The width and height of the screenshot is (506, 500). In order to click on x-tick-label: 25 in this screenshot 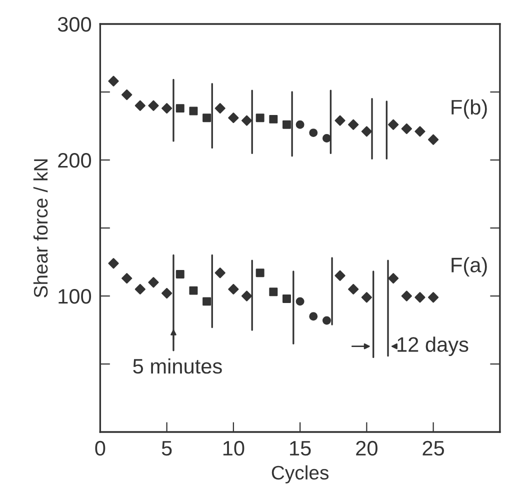, I will do `click(433, 448)`.